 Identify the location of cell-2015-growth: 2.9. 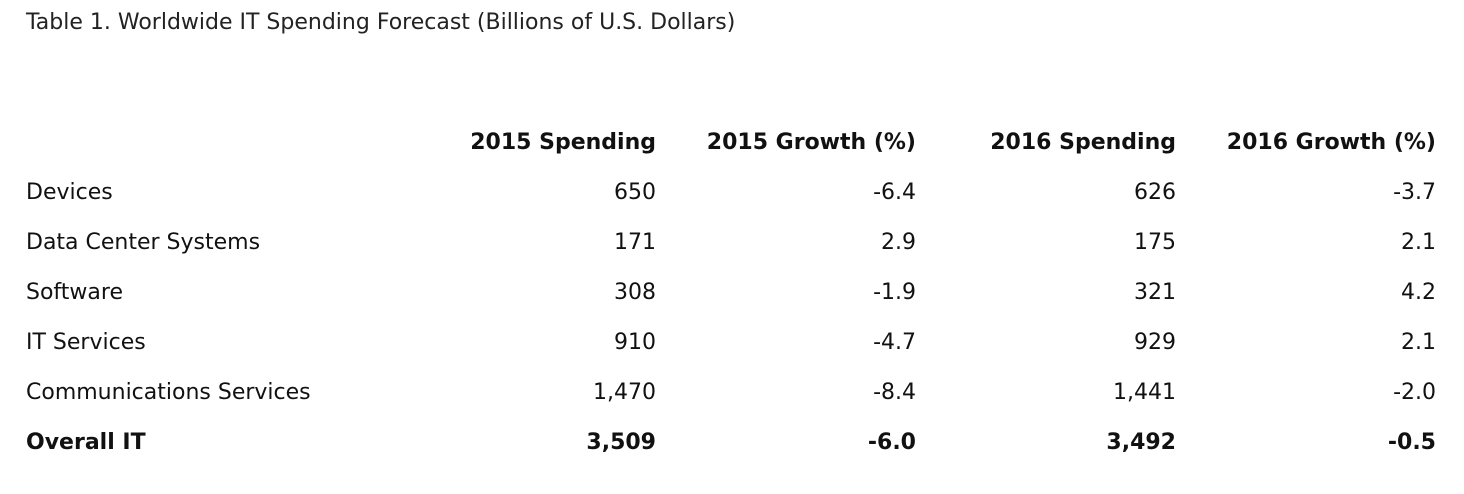
(898, 242).